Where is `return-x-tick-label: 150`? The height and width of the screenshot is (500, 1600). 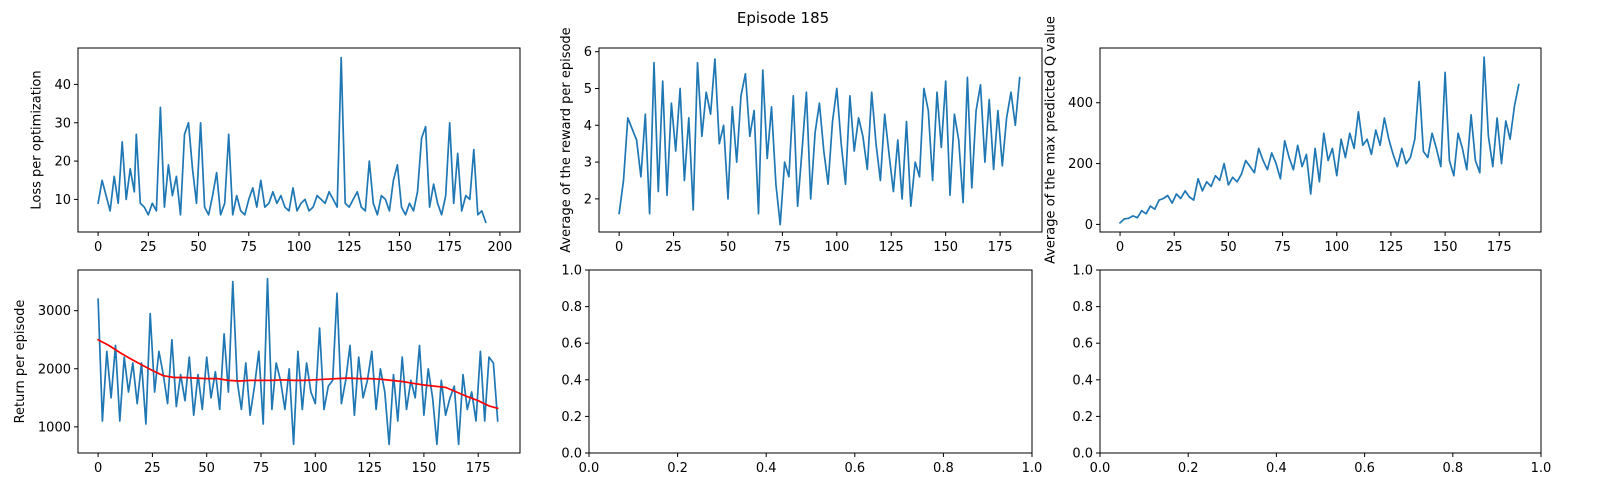
return-x-tick-label: 150 is located at coordinates (423, 468).